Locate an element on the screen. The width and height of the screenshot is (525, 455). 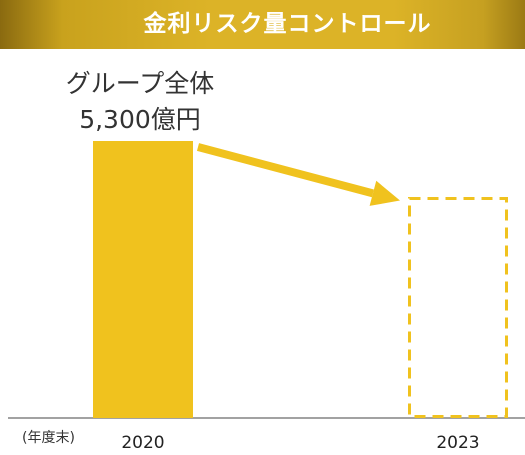
bar-2020 is located at coordinates (143, 279).